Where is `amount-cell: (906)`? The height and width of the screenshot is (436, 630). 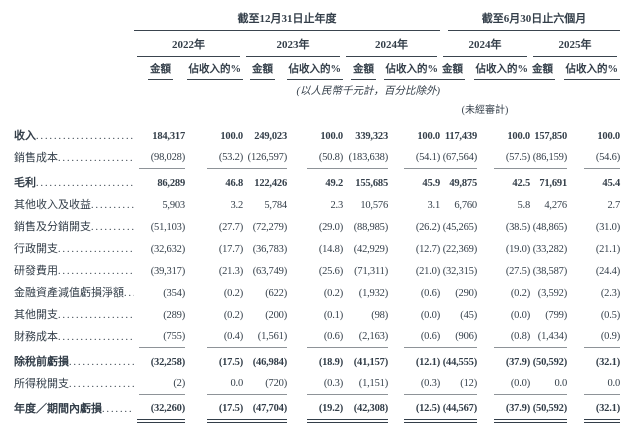 amount-cell: (906) is located at coordinates (454, 337).